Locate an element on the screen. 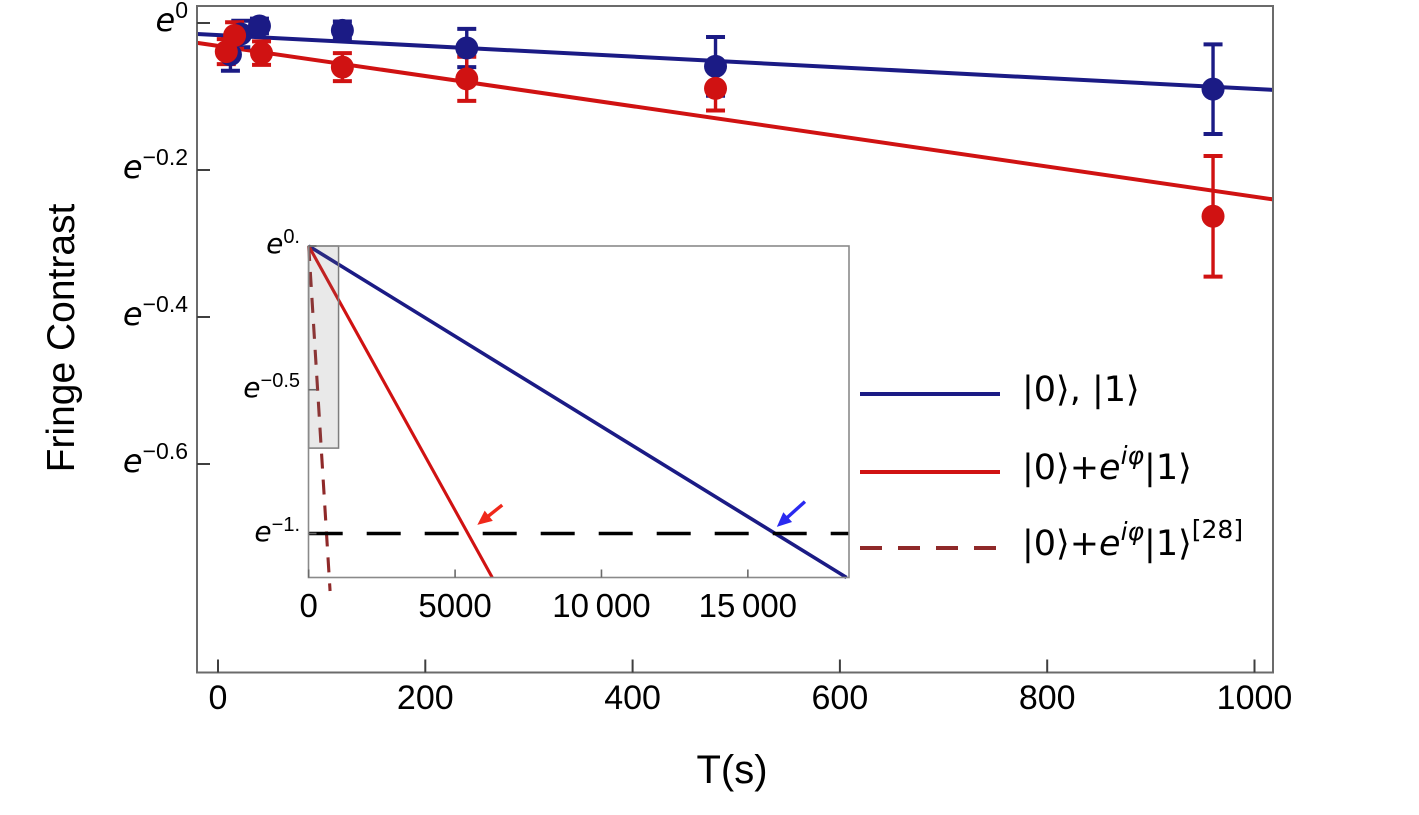  main-y-tick-label: e0 is located at coordinates (109, 19).